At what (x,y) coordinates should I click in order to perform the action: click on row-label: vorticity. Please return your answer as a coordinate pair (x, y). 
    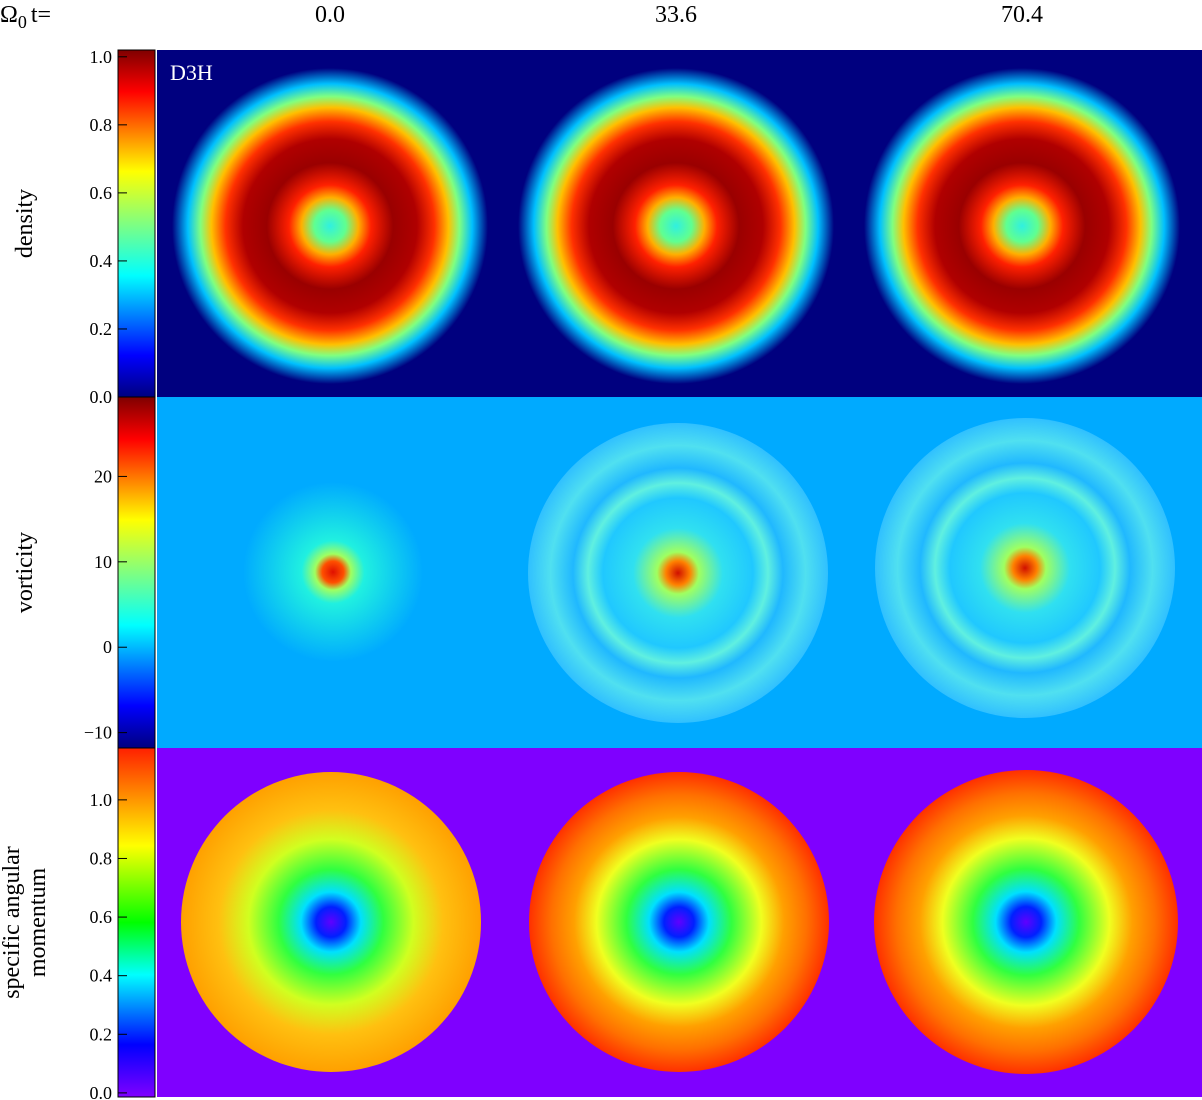
    Looking at the image, I should click on (25, 572).